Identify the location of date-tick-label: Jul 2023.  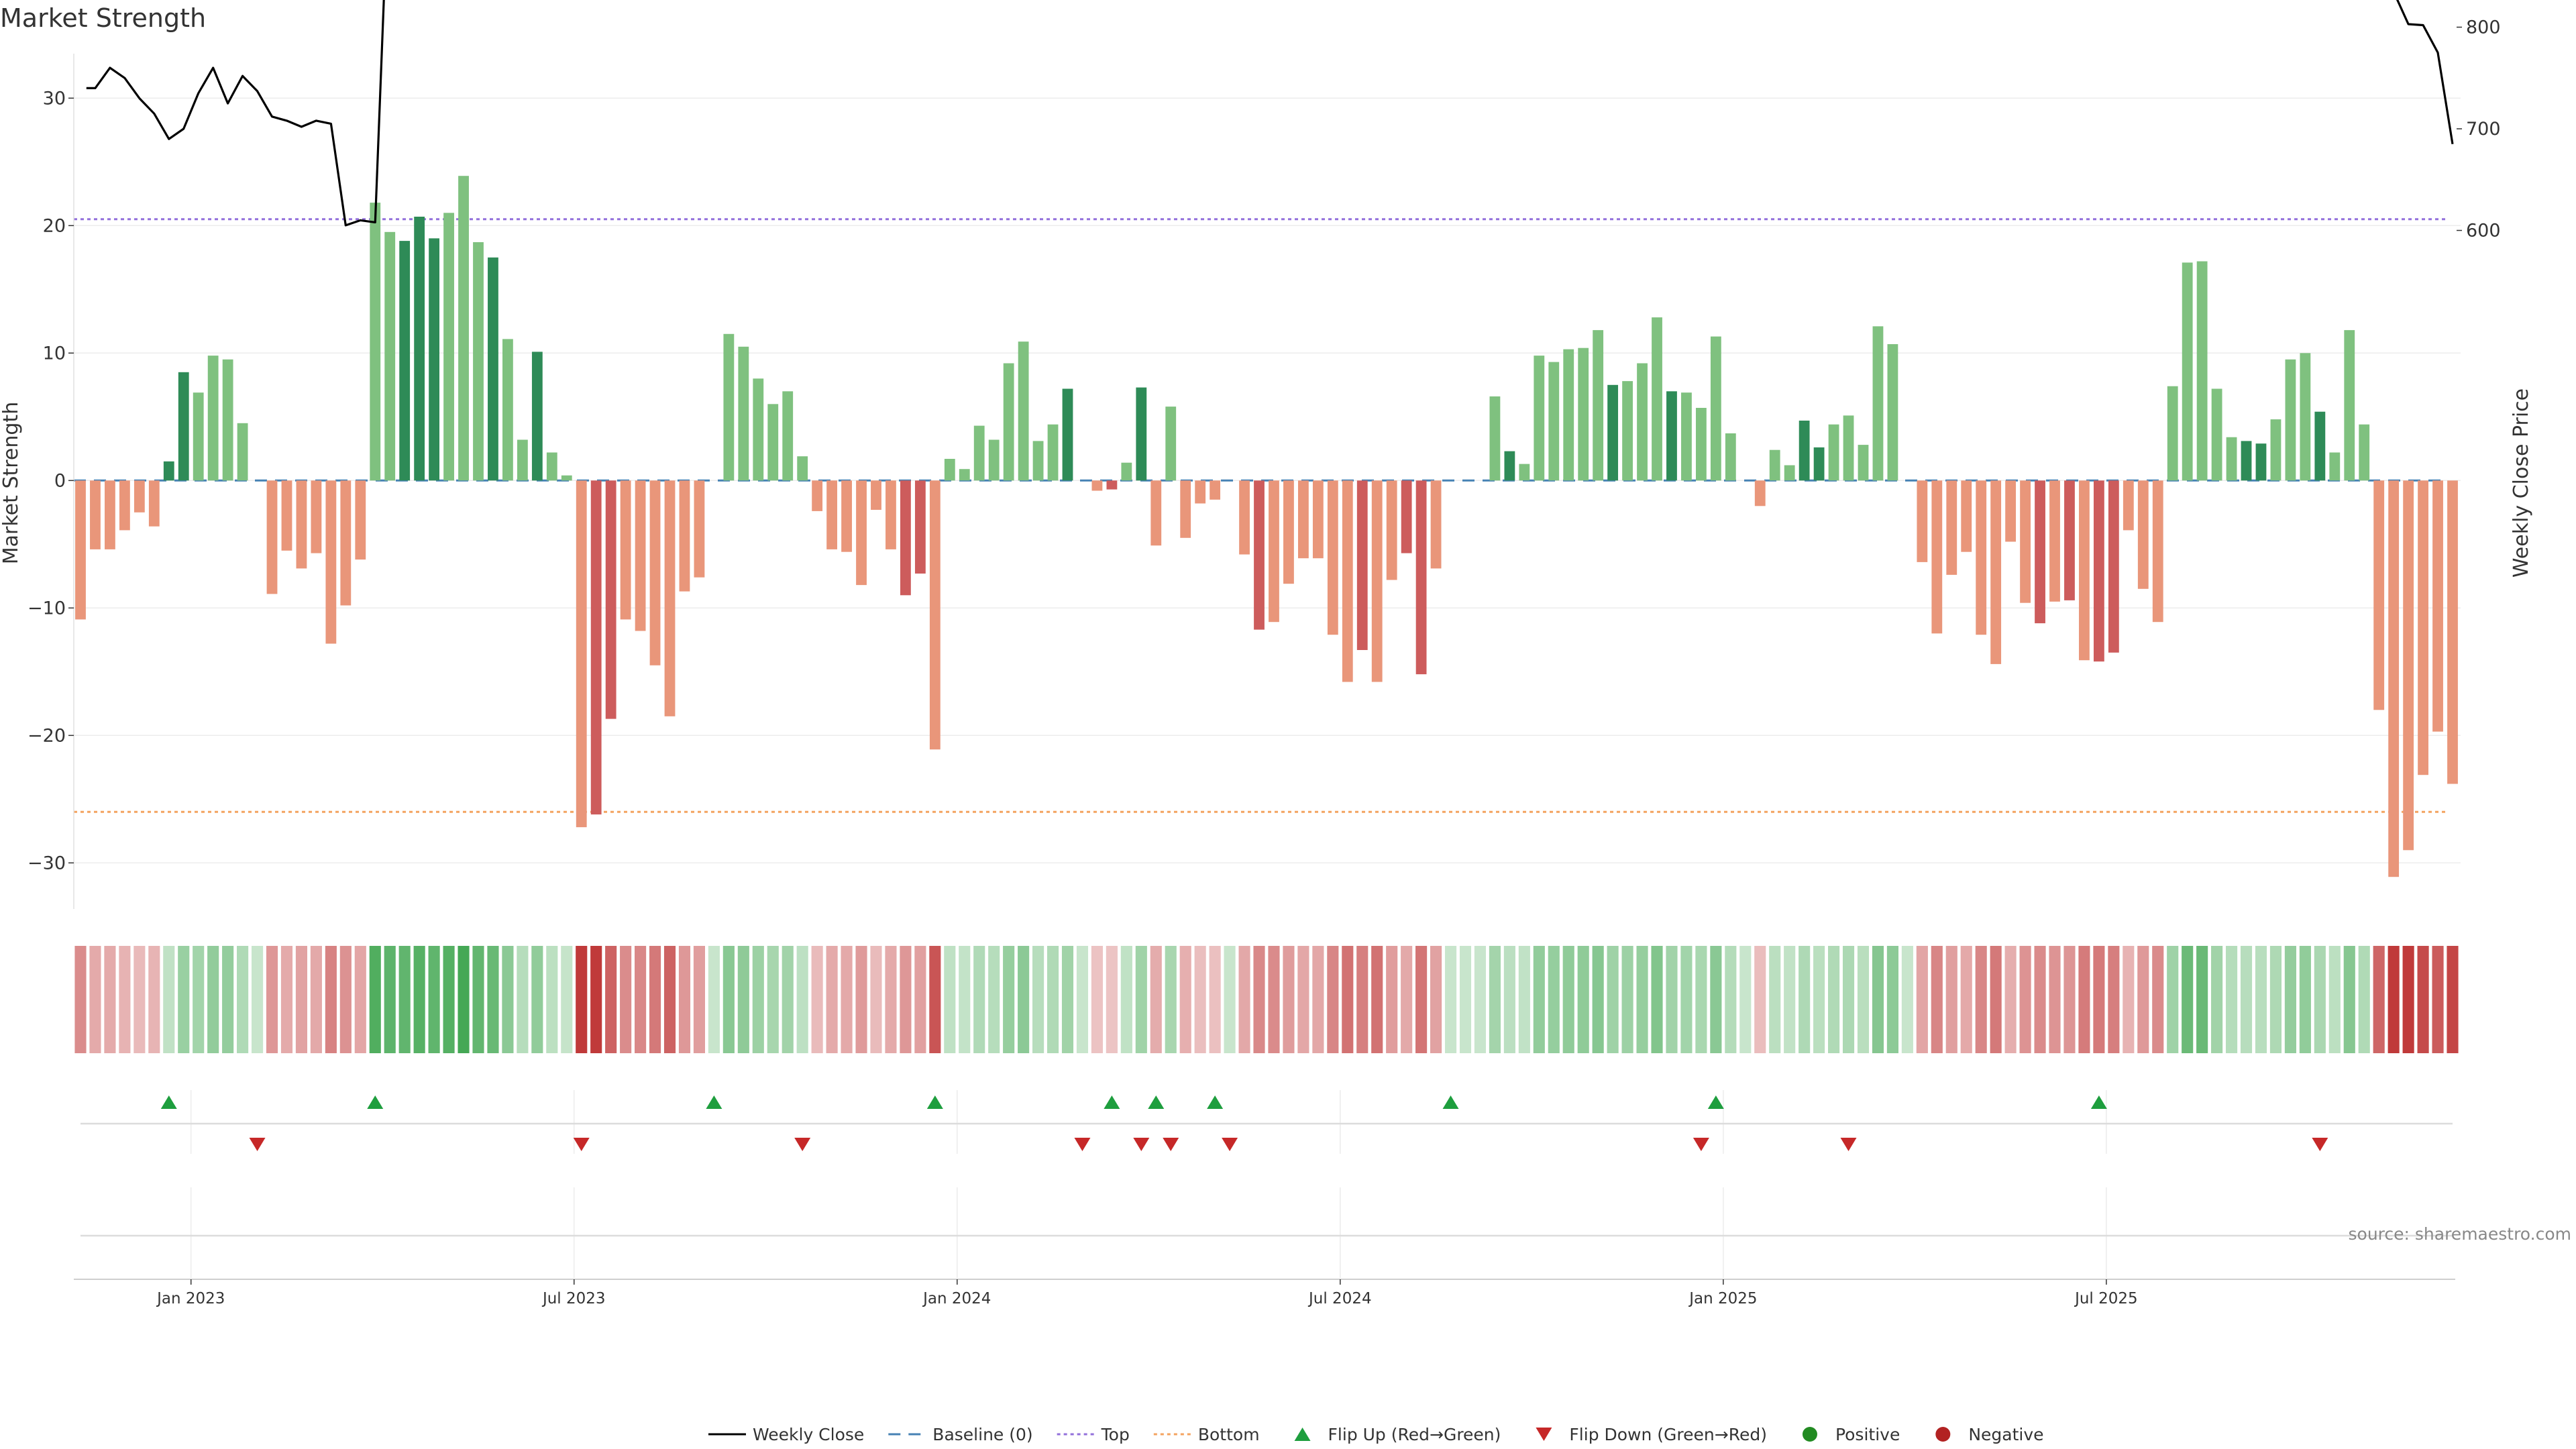
(573, 1298).